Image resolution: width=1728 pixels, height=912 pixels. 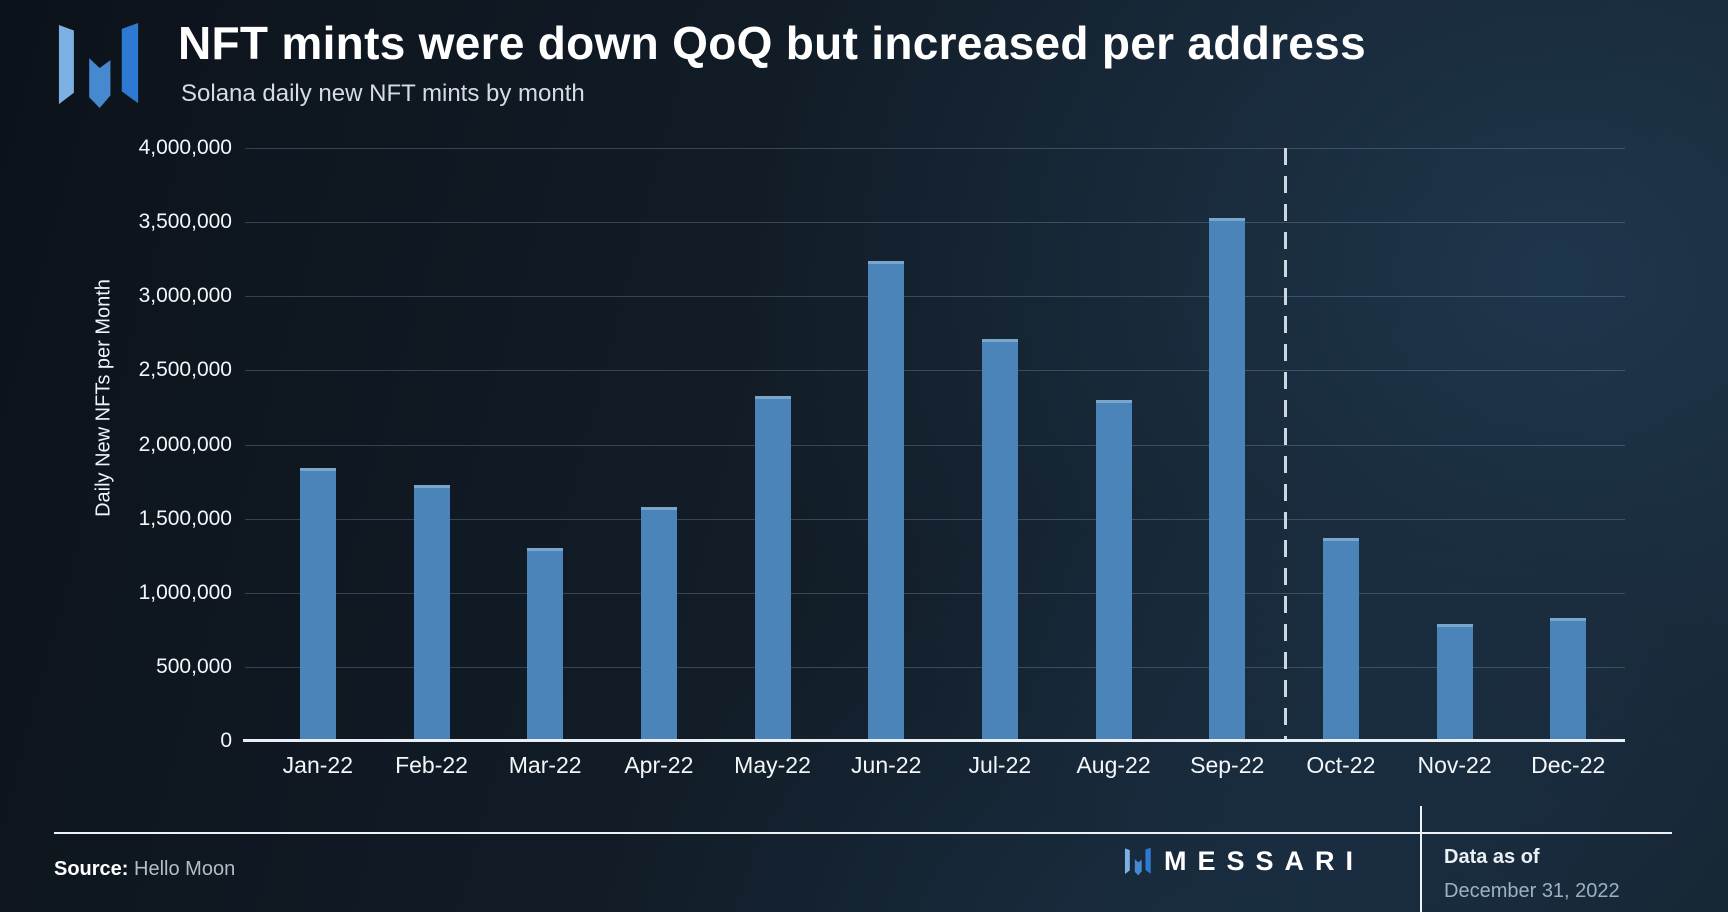 I want to click on y-tick-label: 2,500,000, so click(x=185, y=370).